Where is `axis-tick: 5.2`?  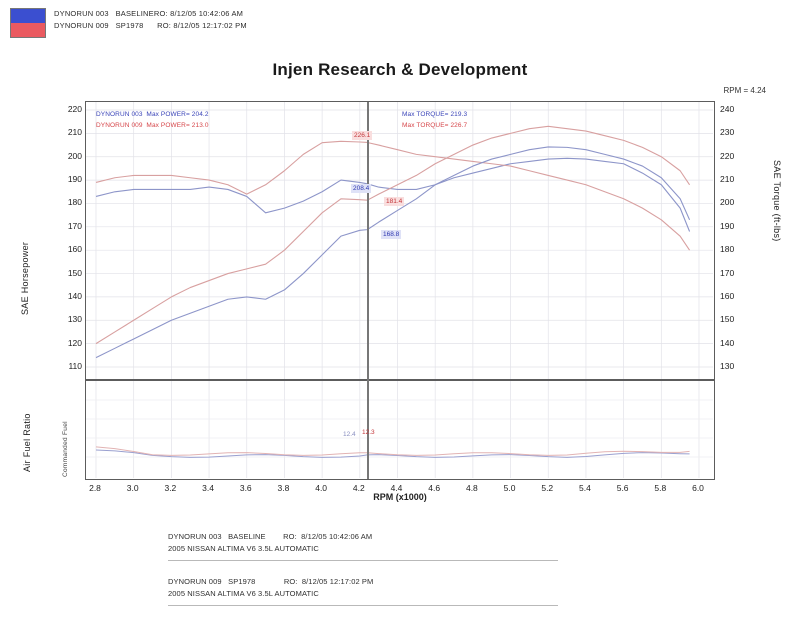 axis-tick: 5.2 is located at coordinates (547, 488).